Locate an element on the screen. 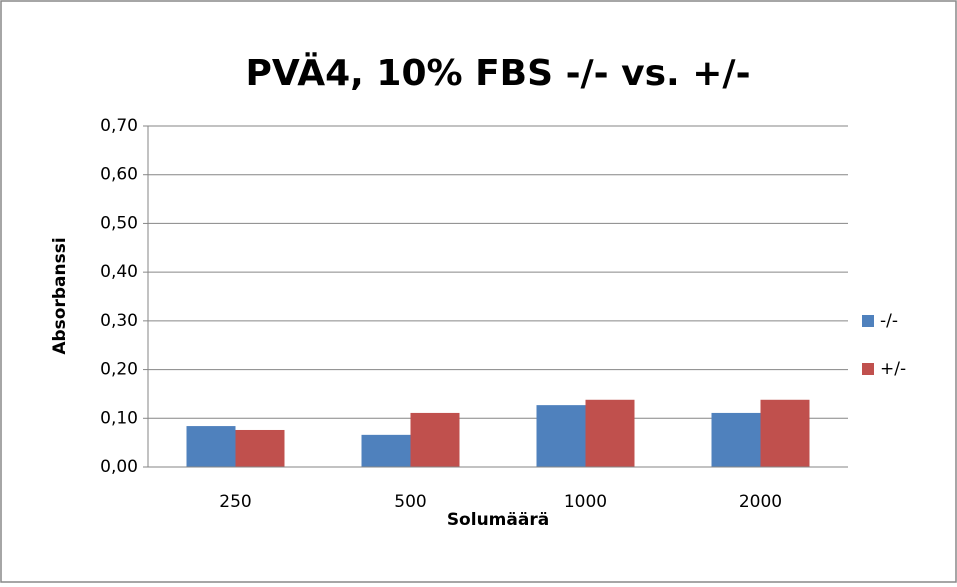 The image size is (957, 587). legend-label: -/- is located at coordinates (889, 321).